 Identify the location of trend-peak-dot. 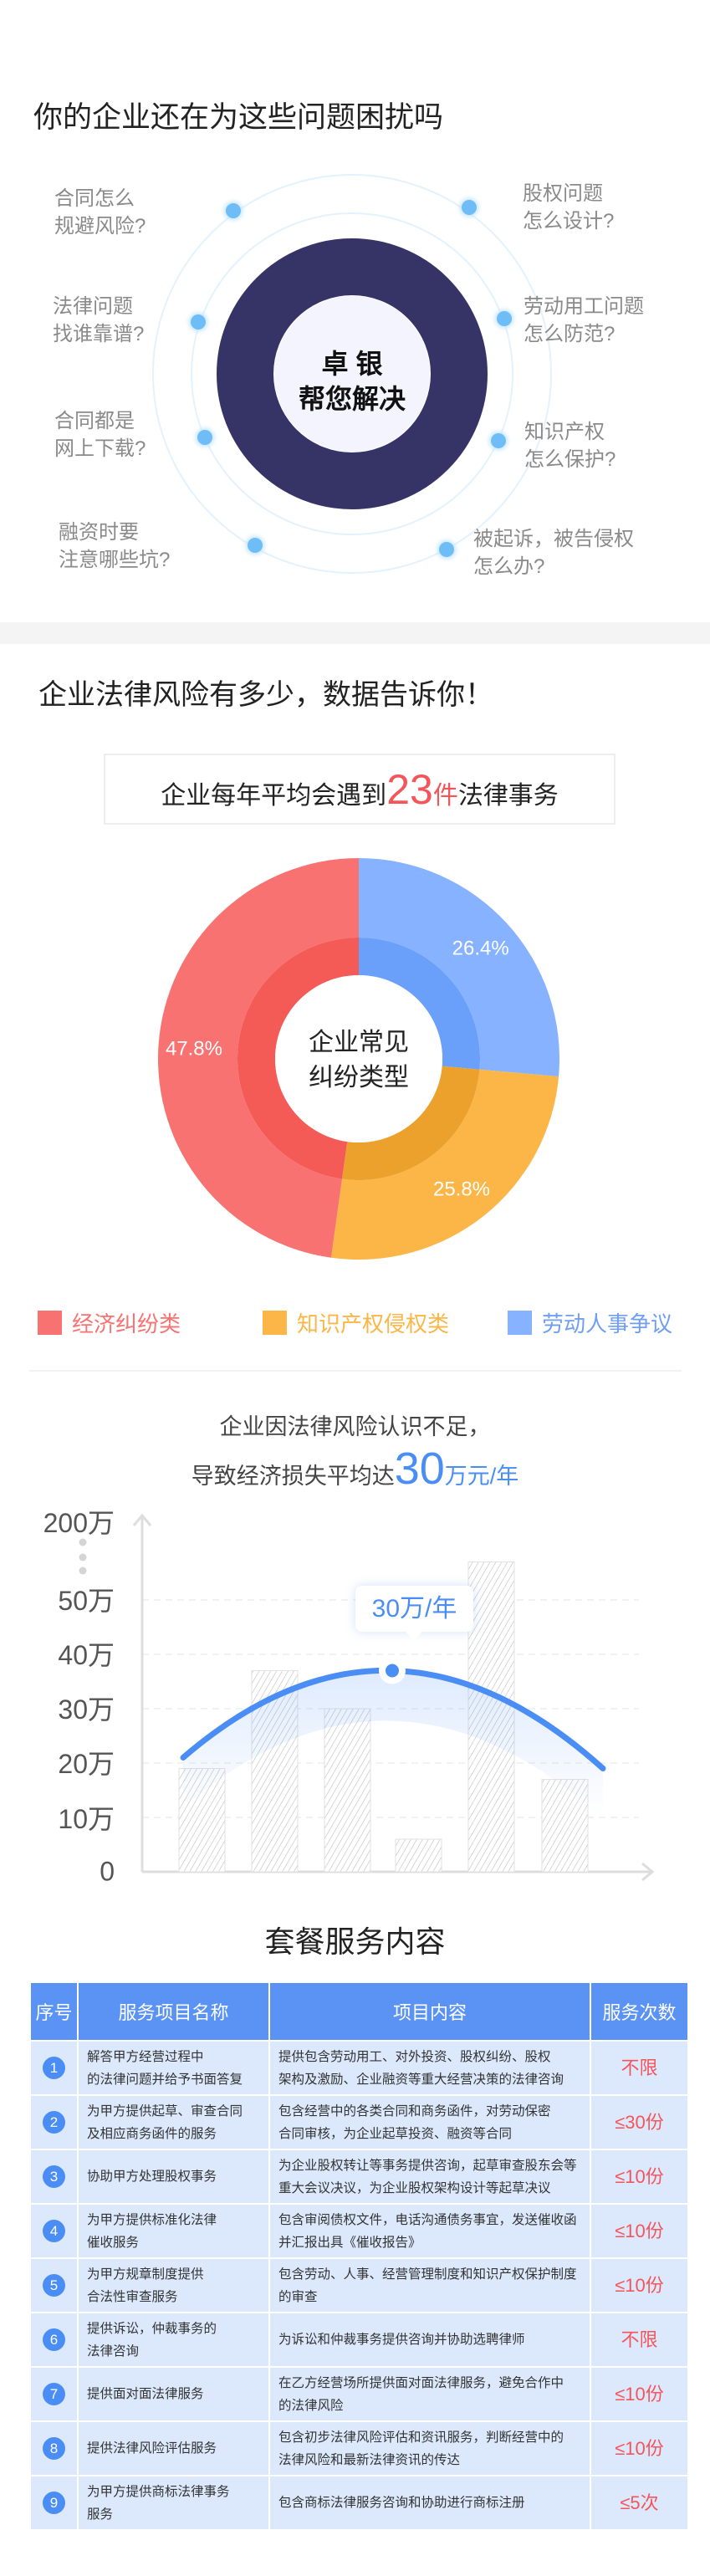
(392, 1671).